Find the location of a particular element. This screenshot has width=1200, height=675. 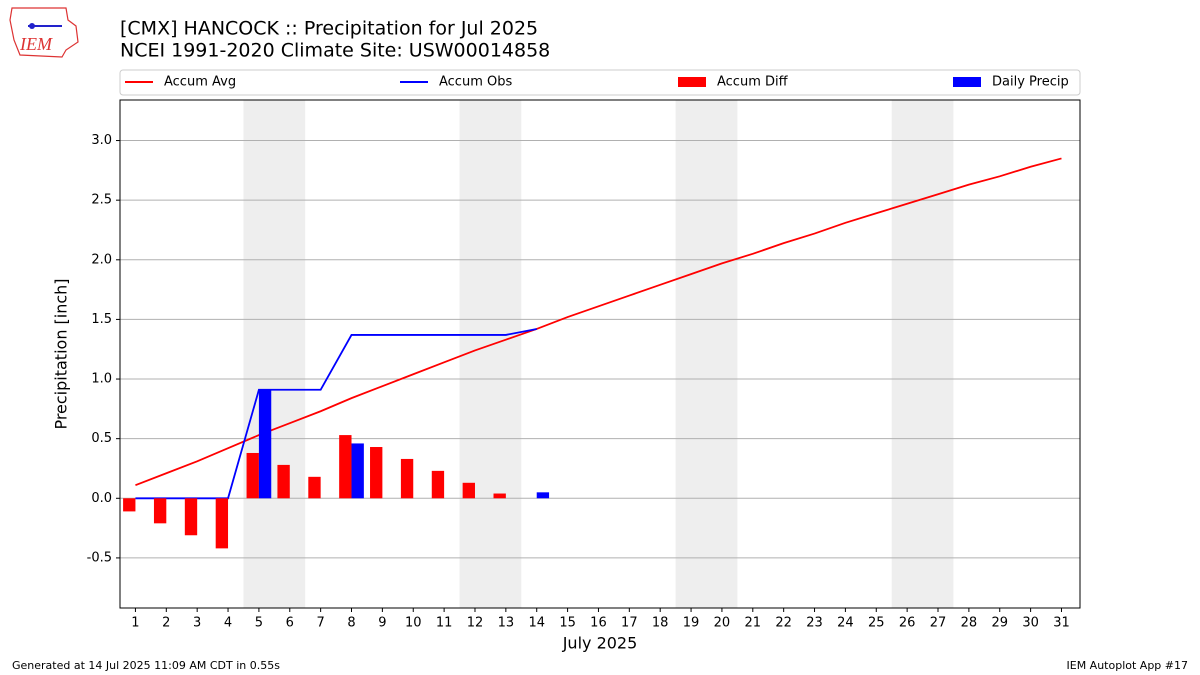

x-tick-label: 18 is located at coordinates (660, 623).